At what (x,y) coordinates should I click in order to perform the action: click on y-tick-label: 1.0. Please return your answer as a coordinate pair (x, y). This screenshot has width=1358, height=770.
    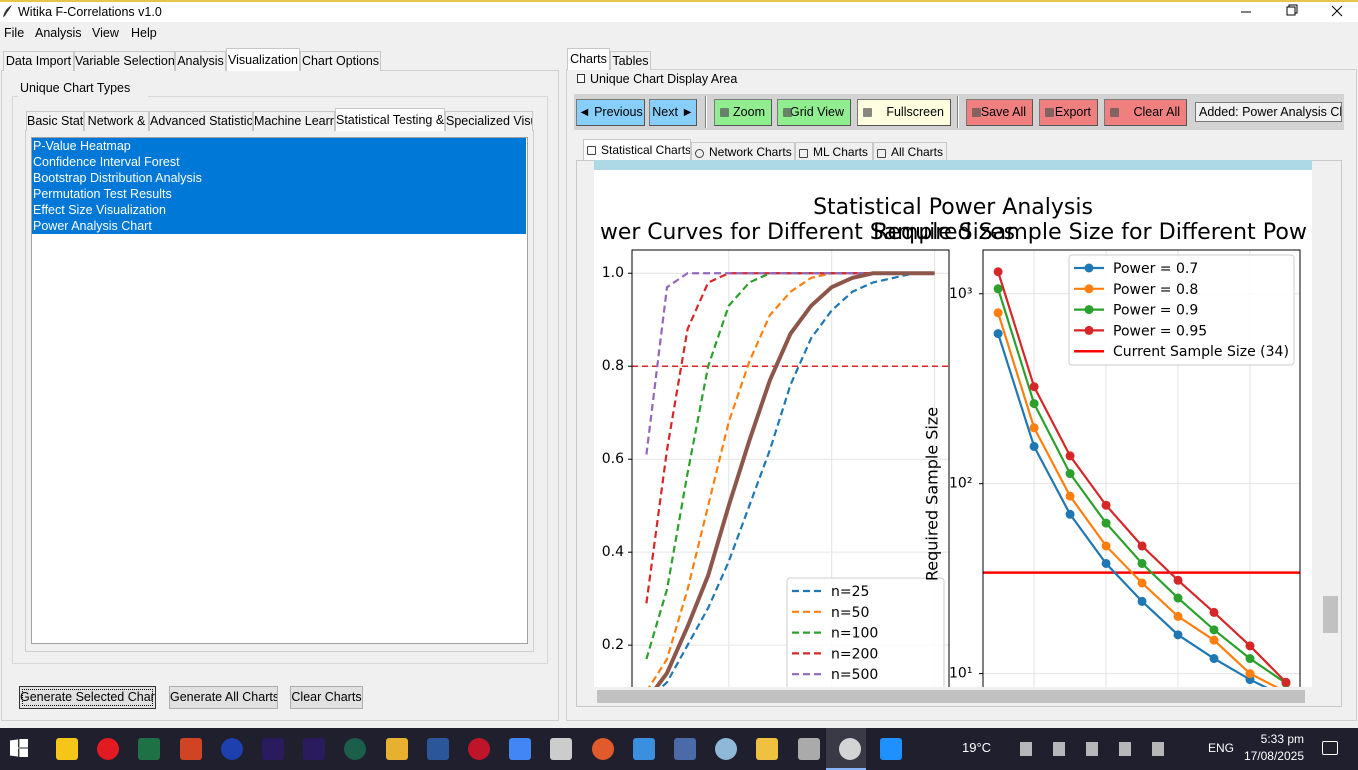
    Looking at the image, I should click on (613, 273).